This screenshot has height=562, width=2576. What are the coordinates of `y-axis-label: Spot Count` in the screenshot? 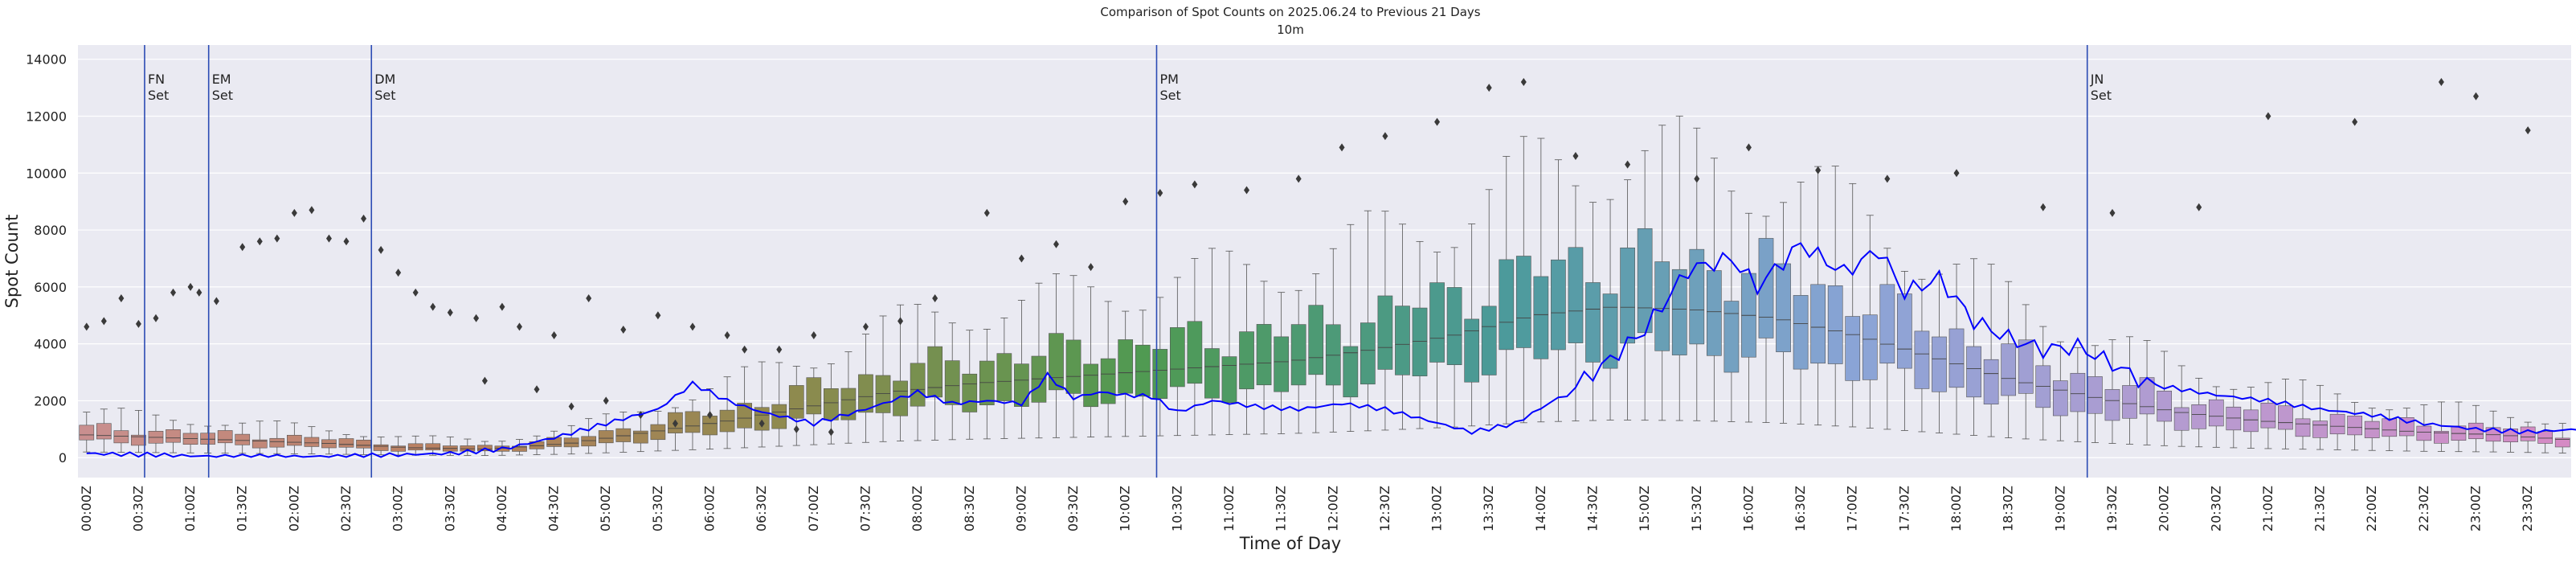 It's located at (12, 262).